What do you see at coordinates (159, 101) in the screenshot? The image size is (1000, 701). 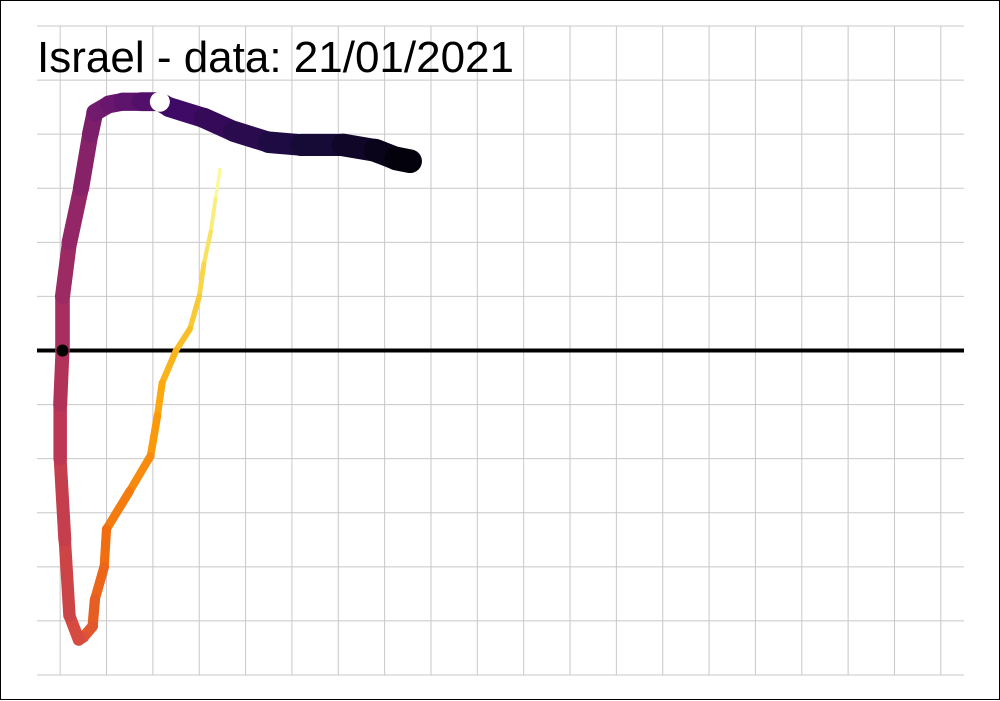 I see `trajectory-marker-white` at bounding box center [159, 101].